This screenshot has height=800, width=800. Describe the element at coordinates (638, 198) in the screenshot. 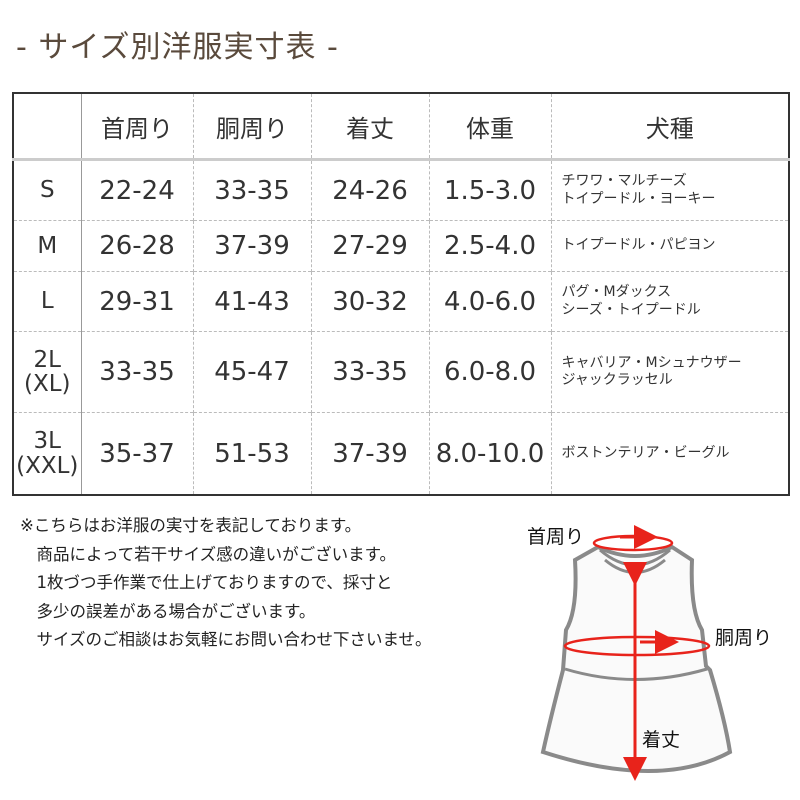

I see `breed-line: トイプードル・ヨーキー` at that location.